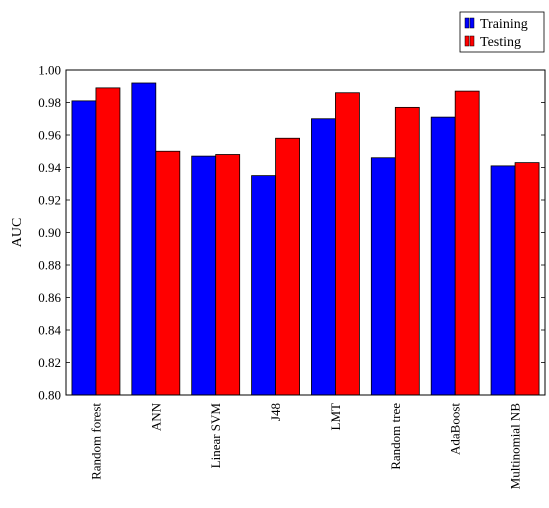 This screenshot has height=508, width=549. Describe the element at coordinates (503, 280) in the screenshot. I see `bar-training-multinomial-nb` at that location.